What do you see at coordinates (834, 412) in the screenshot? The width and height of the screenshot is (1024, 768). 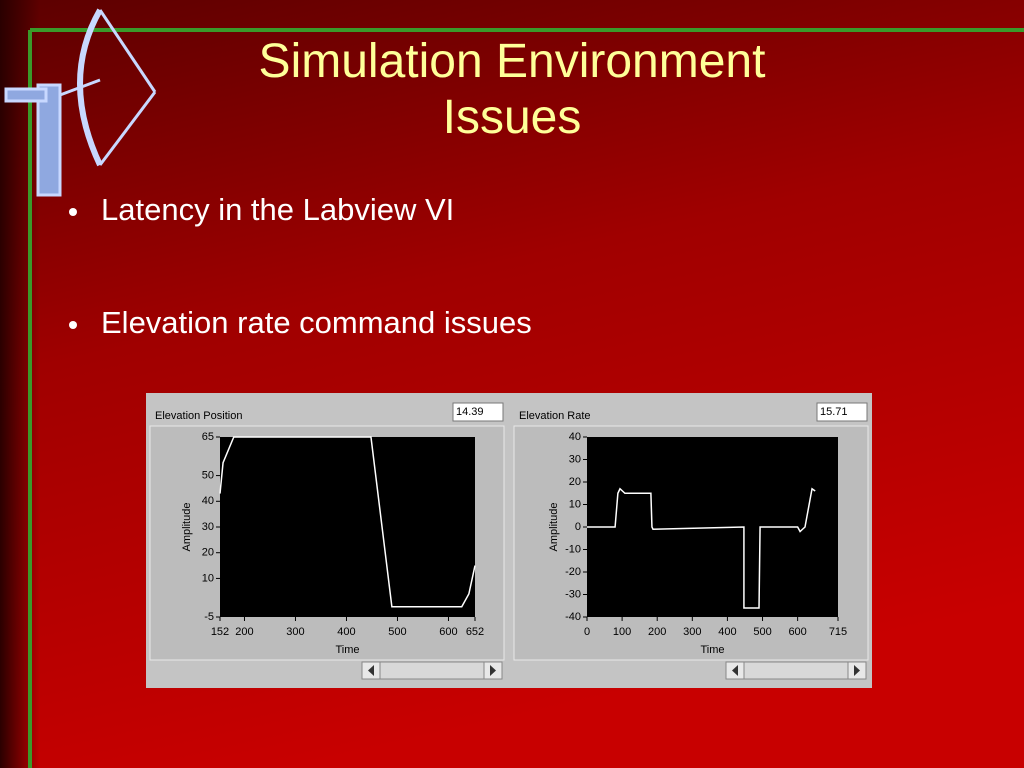 I see `readout: 15.71` at bounding box center [834, 412].